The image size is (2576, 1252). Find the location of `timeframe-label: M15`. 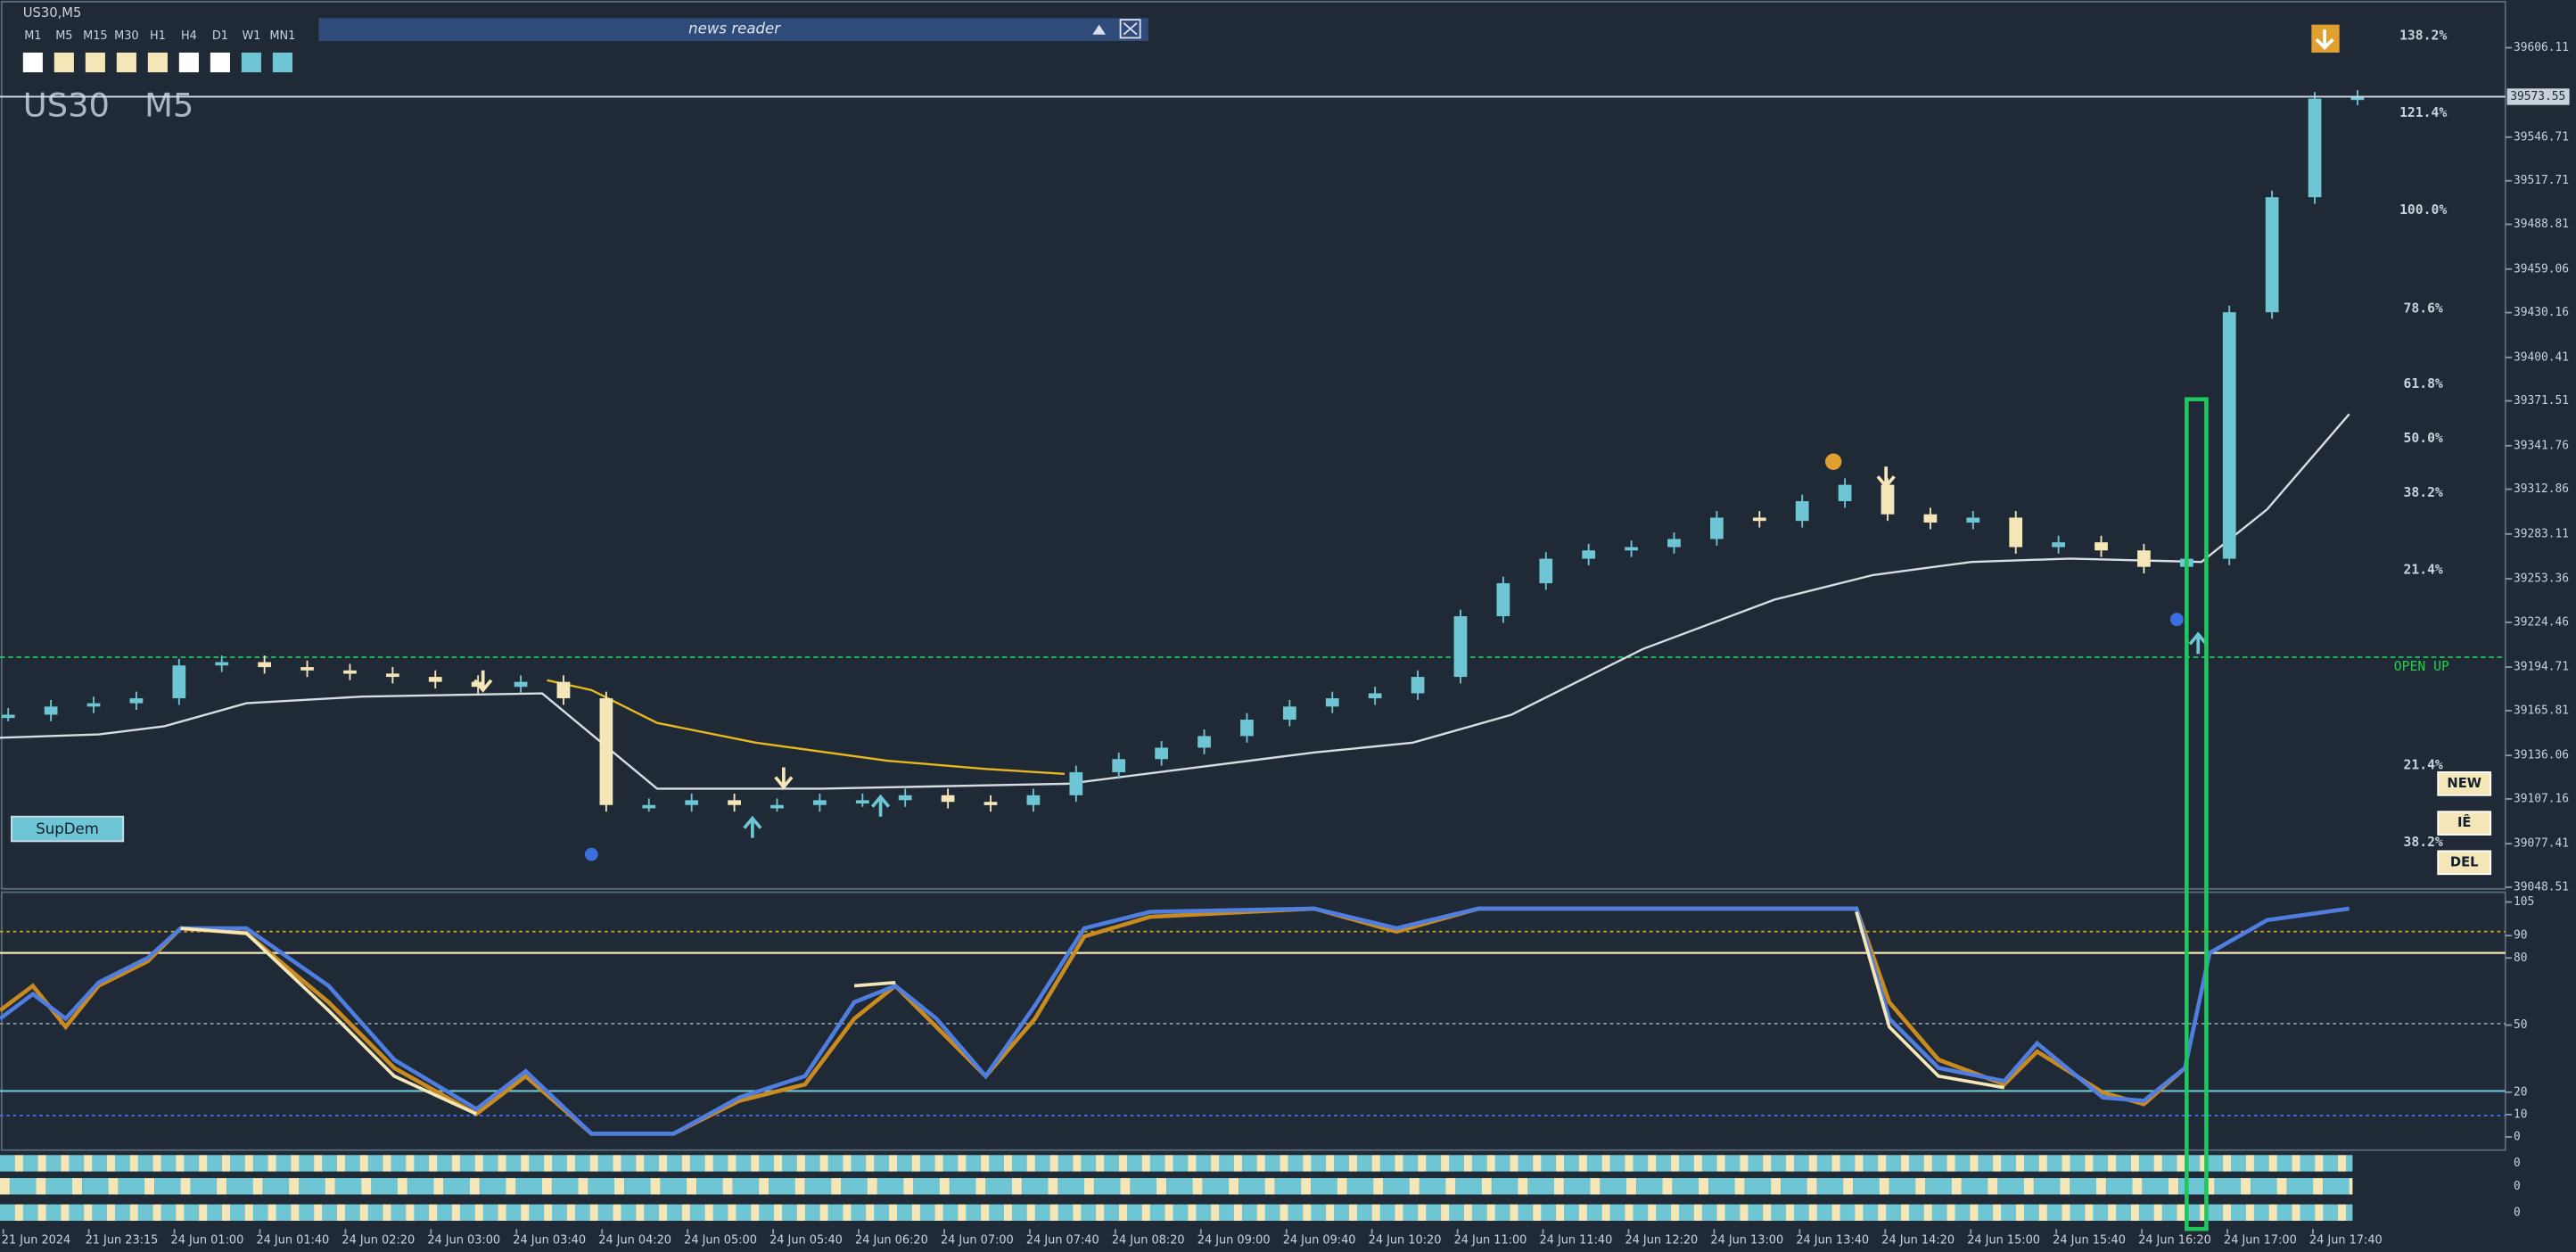

timeframe-label: M15 is located at coordinates (95, 36).